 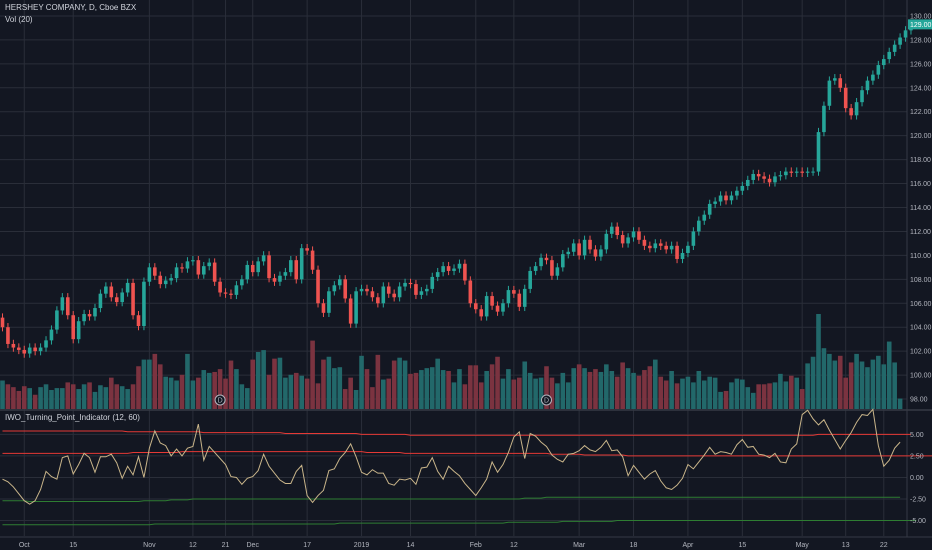 What do you see at coordinates (149, 545) in the screenshot?
I see `time-tick-label: Nov` at bounding box center [149, 545].